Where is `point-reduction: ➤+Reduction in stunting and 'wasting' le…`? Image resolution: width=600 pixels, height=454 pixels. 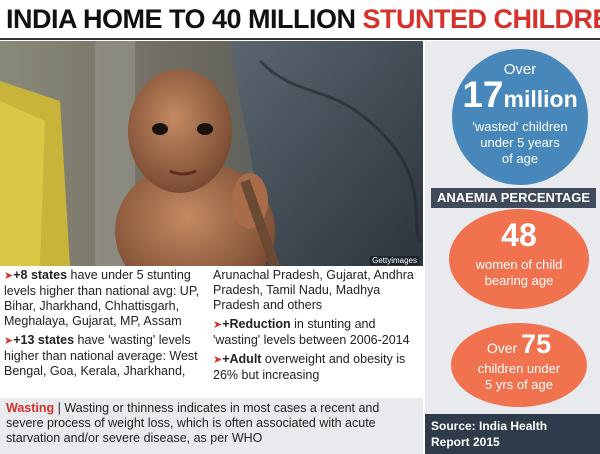
point-reduction: ➤+Reduction in stunting and 'wasting' le… is located at coordinates (311, 332).